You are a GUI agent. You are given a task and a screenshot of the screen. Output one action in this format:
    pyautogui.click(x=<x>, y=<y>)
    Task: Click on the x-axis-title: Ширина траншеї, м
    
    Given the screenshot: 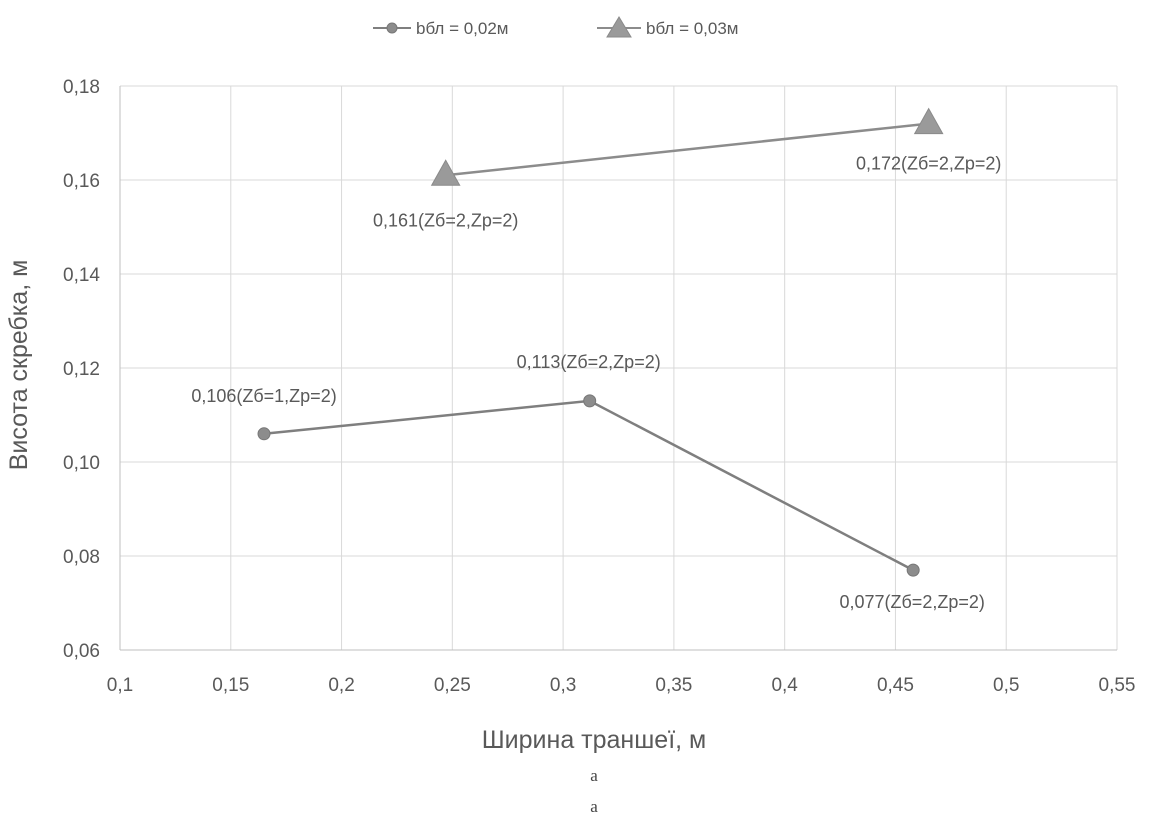 What is the action you would take?
    pyautogui.click(x=594, y=740)
    